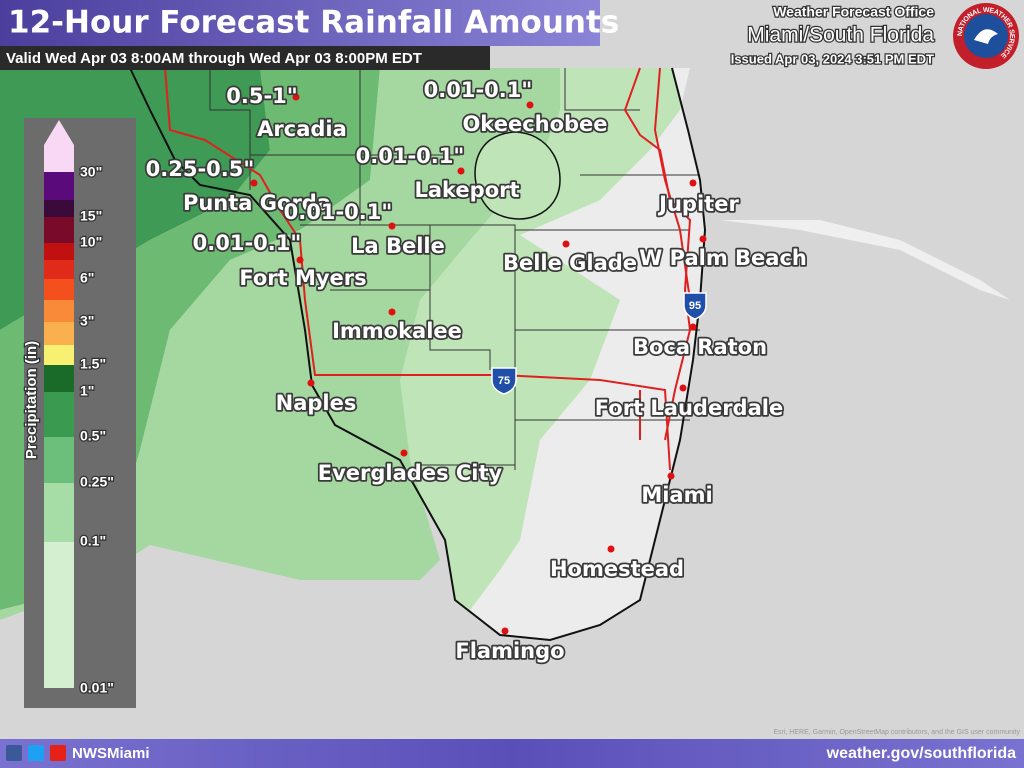 This screenshot has width=1024, height=768. I want to click on shield-label: 95, so click(695, 306).